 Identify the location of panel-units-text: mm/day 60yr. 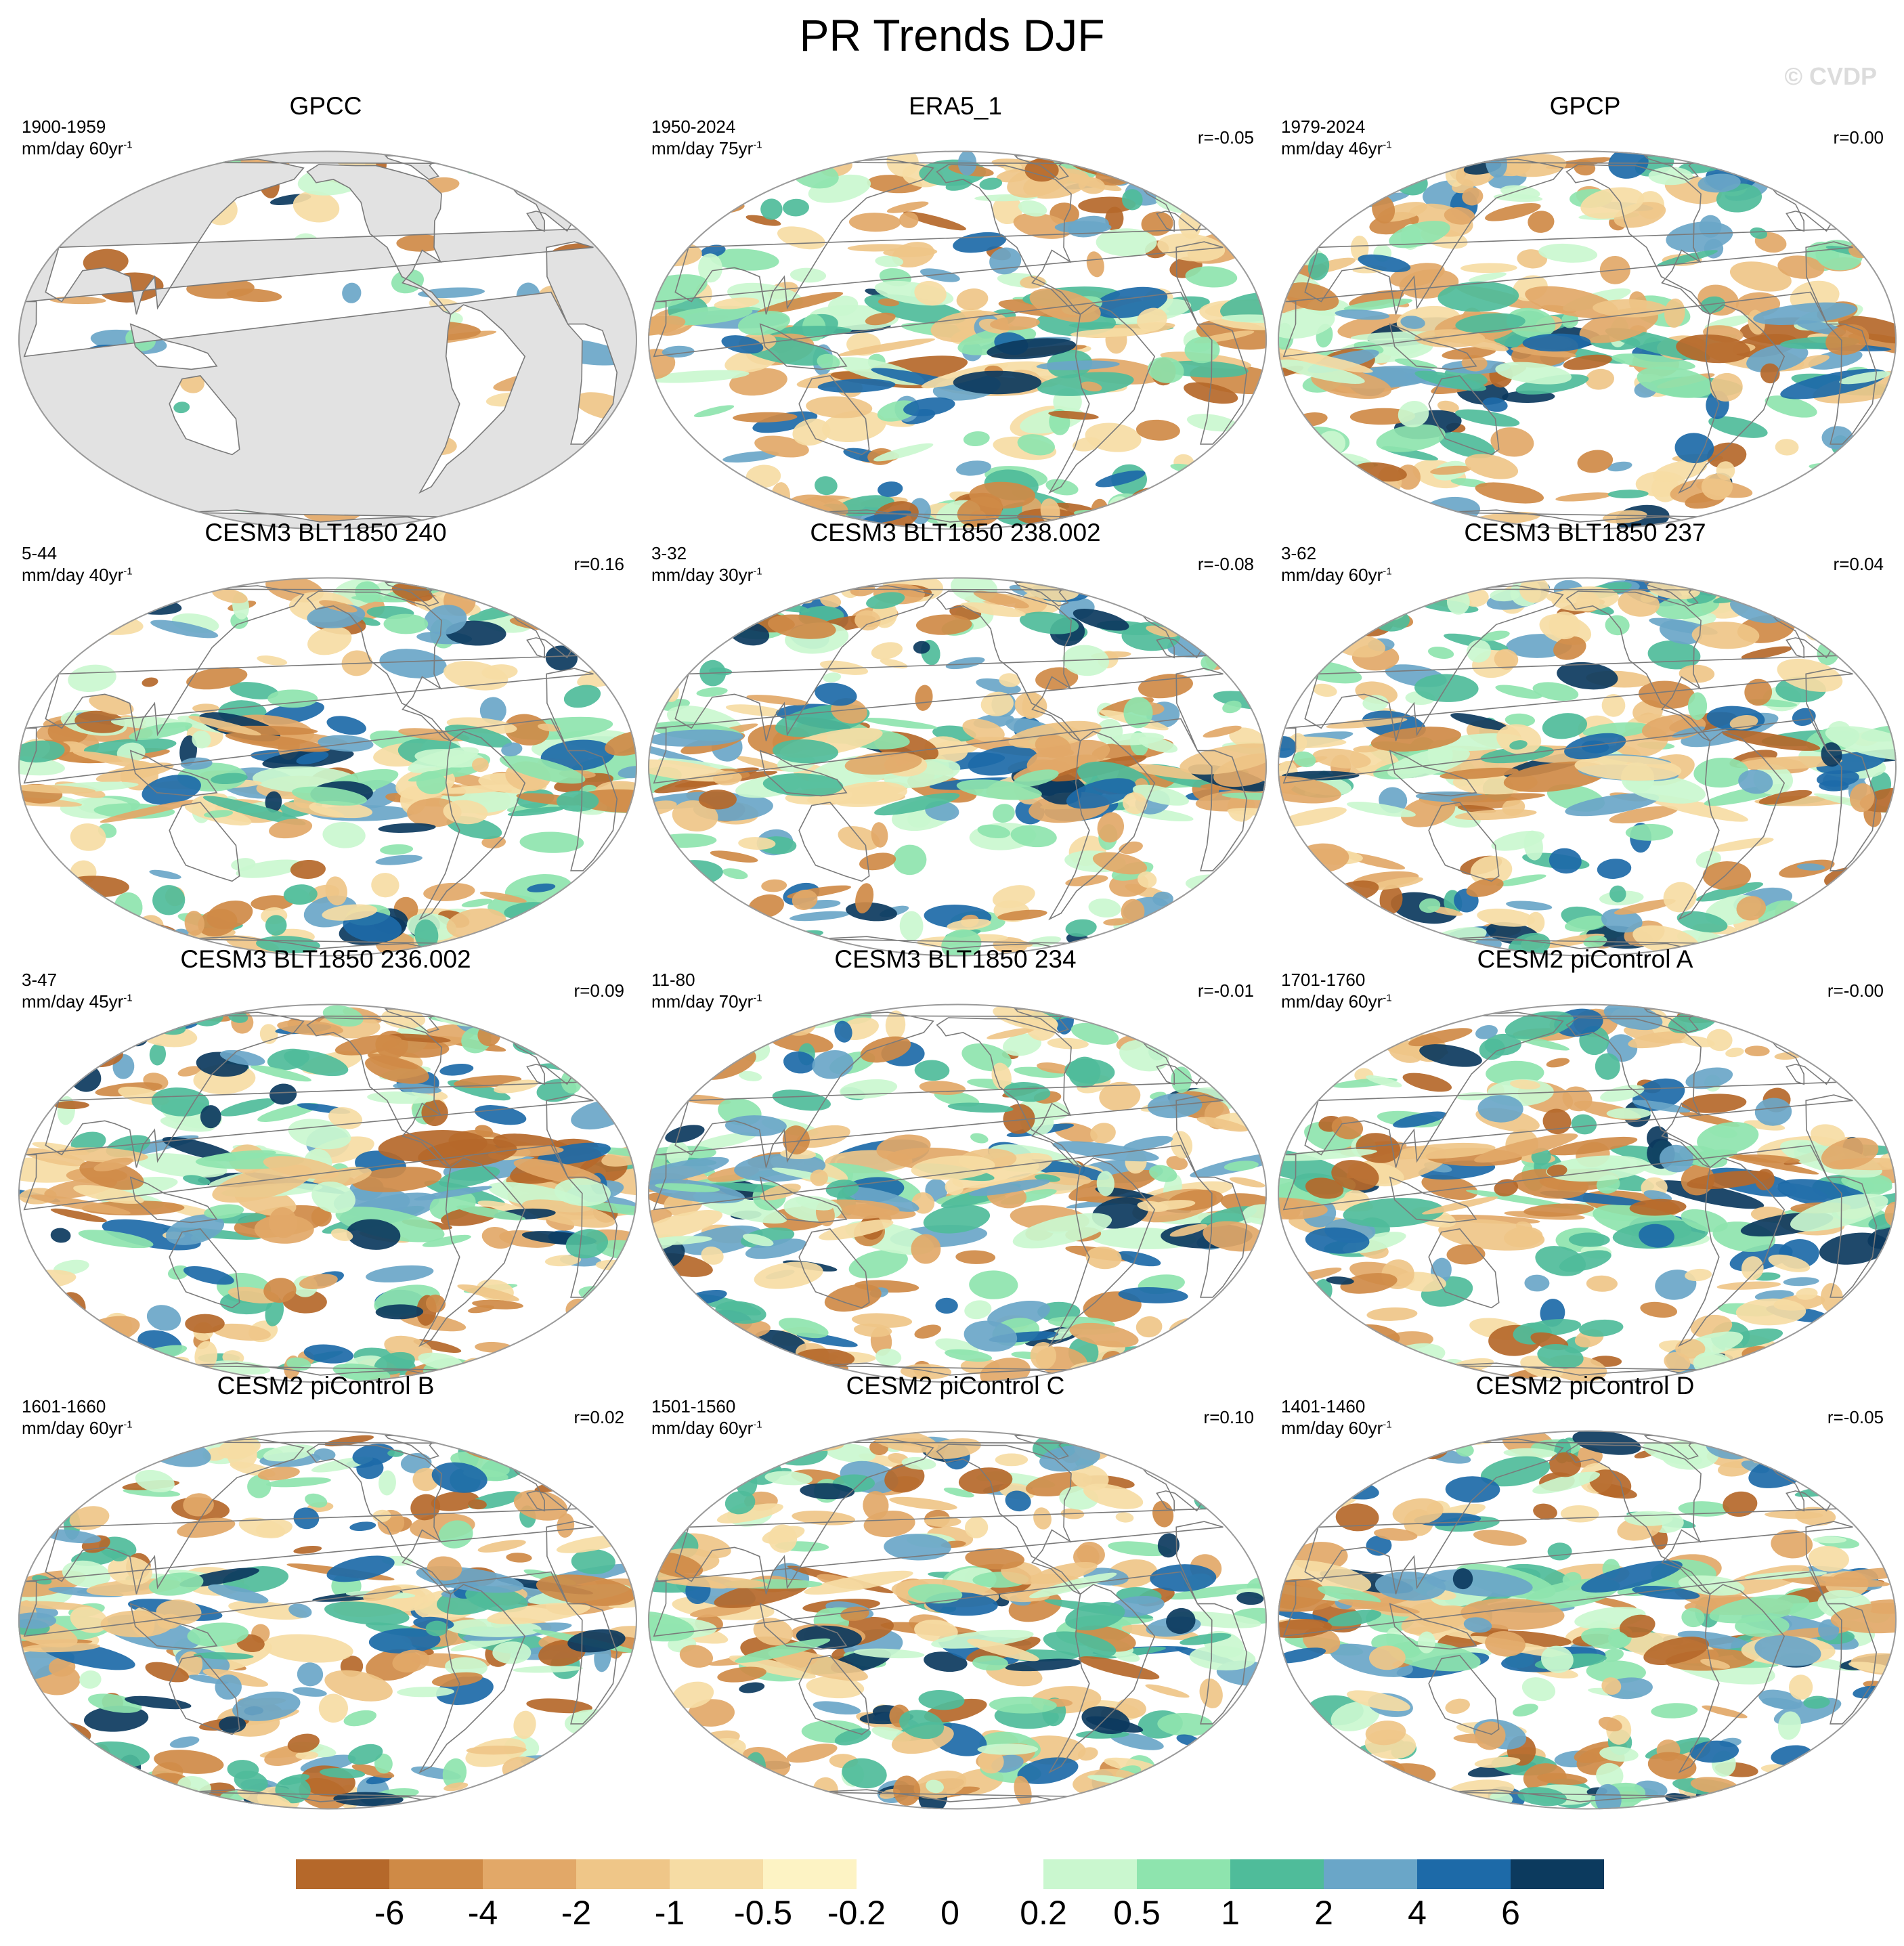
(1332, 1428).